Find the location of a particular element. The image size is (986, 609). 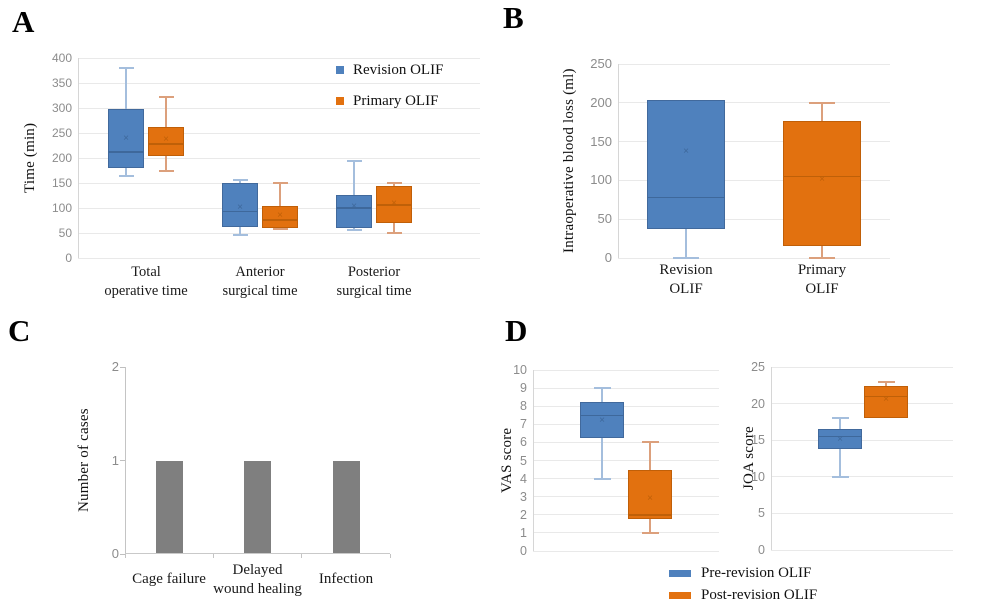

legend-item-pre-revision: Pre-revision OLIF is located at coordinates (743, 573).